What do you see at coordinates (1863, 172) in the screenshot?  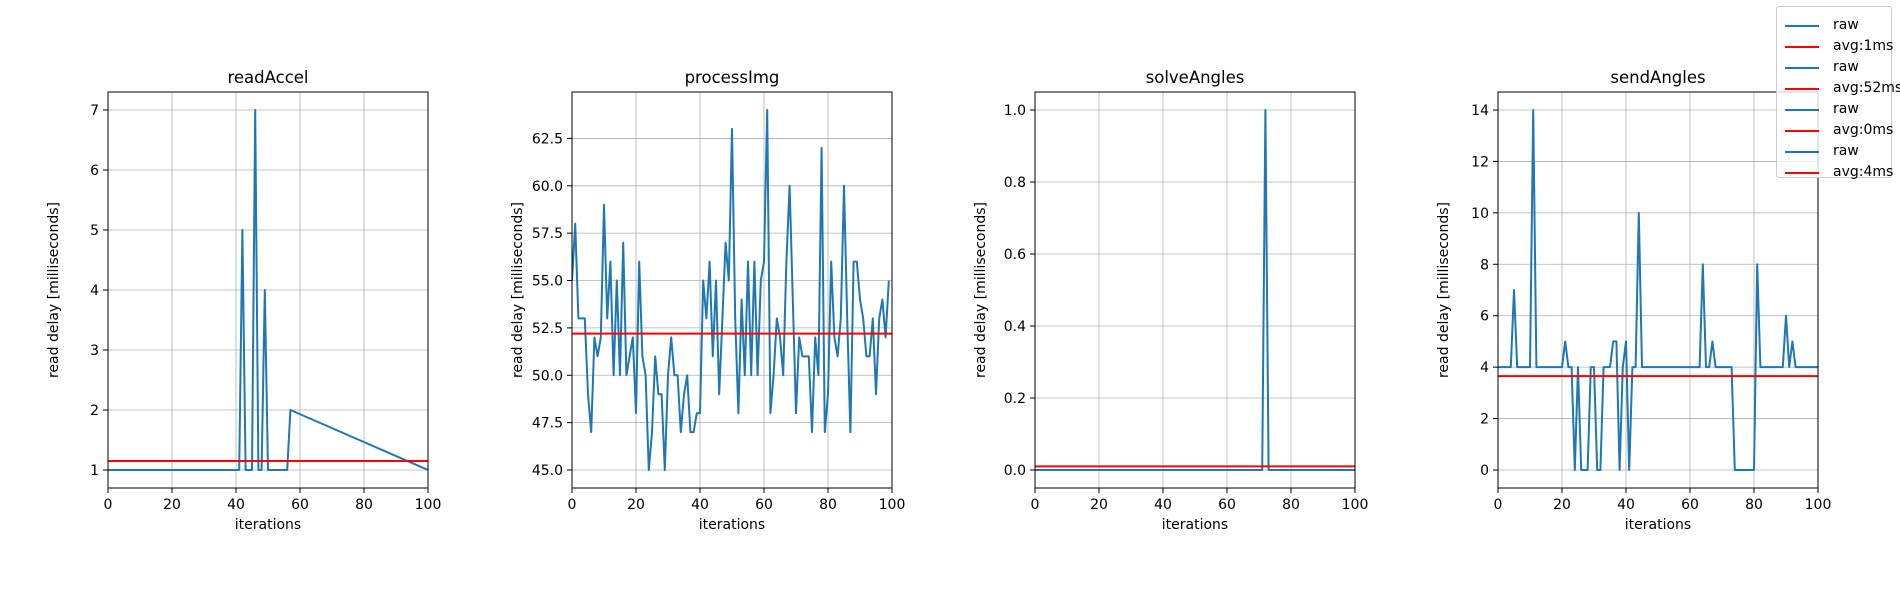 I see `legend-label: avg:4ms` at bounding box center [1863, 172].